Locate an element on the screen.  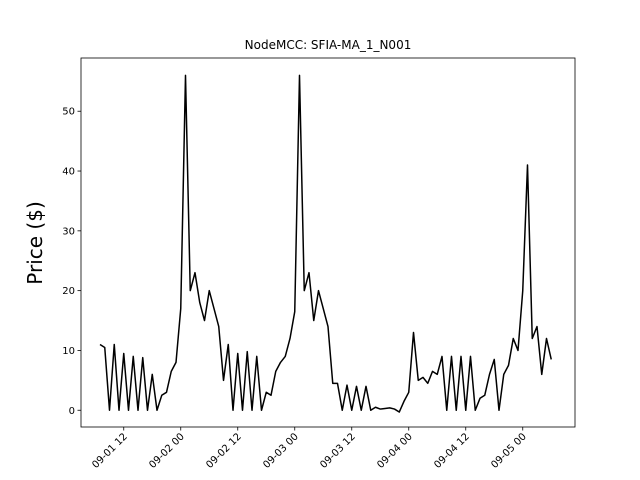
x-tick-label: 09-05 00 is located at coordinates (509, 451).